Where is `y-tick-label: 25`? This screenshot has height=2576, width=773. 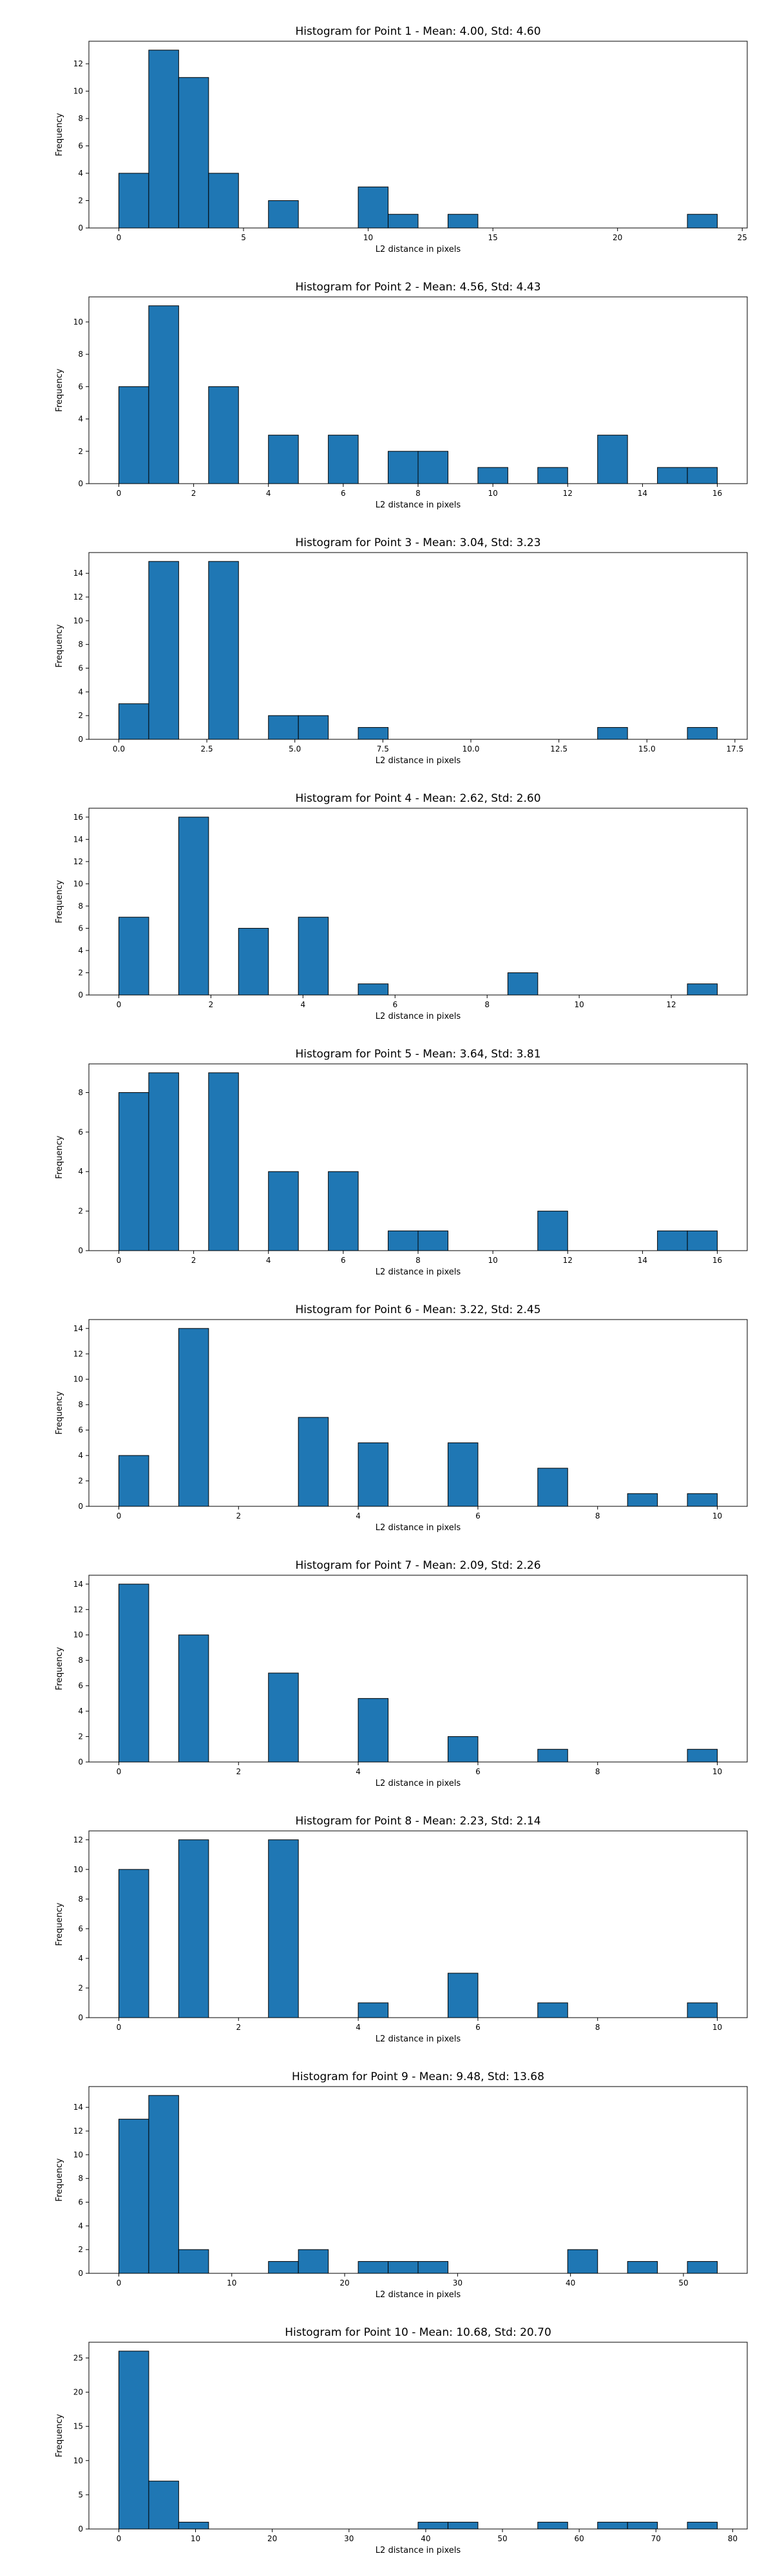 y-tick-label: 25 is located at coordinates (78, 2357).